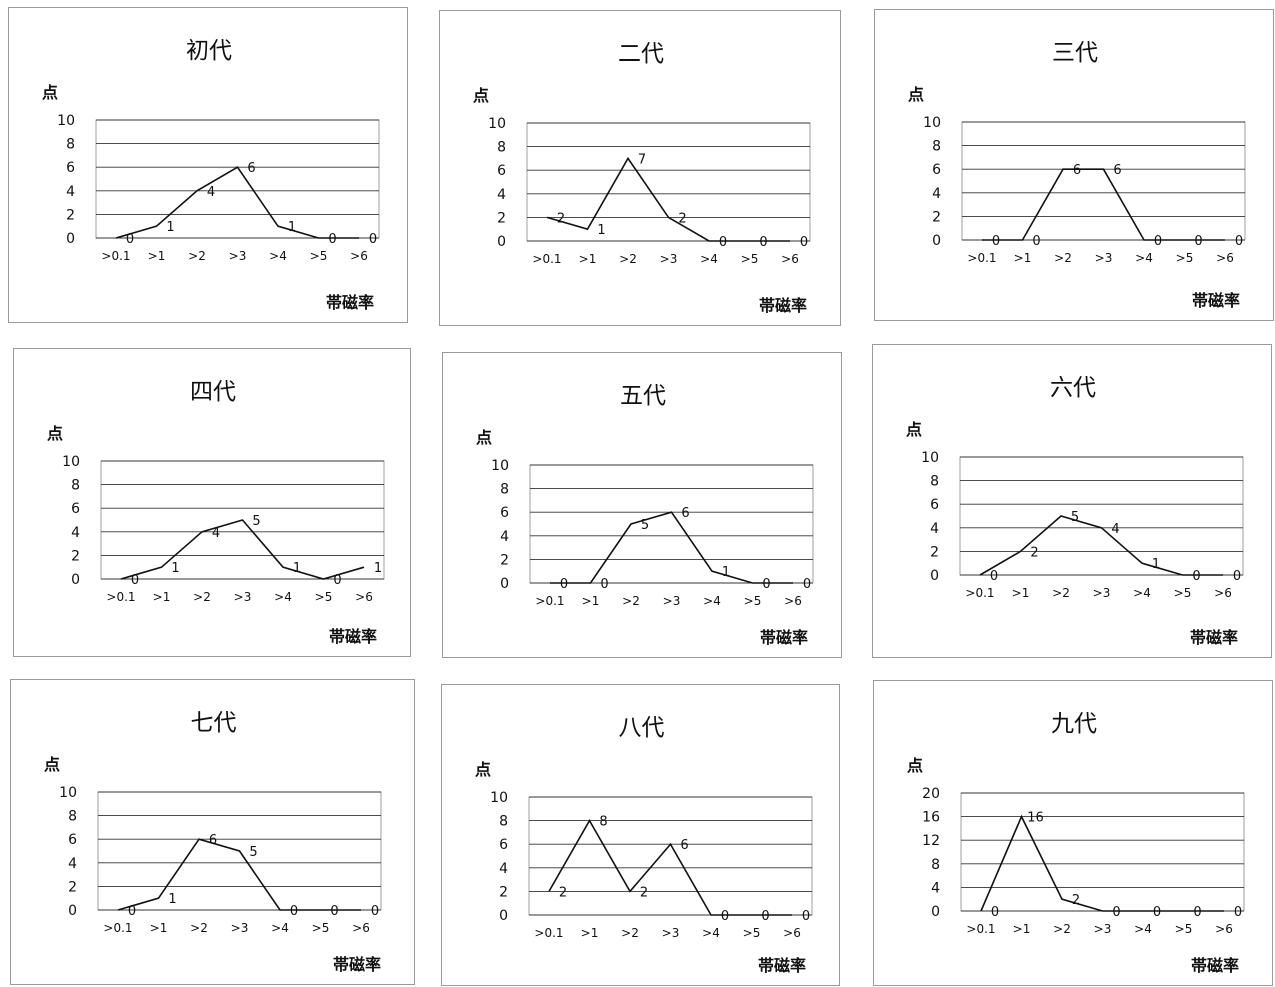  Describe the element at coordinates (211, 192) in the screenshot. I see `data-label: 4` at that location.